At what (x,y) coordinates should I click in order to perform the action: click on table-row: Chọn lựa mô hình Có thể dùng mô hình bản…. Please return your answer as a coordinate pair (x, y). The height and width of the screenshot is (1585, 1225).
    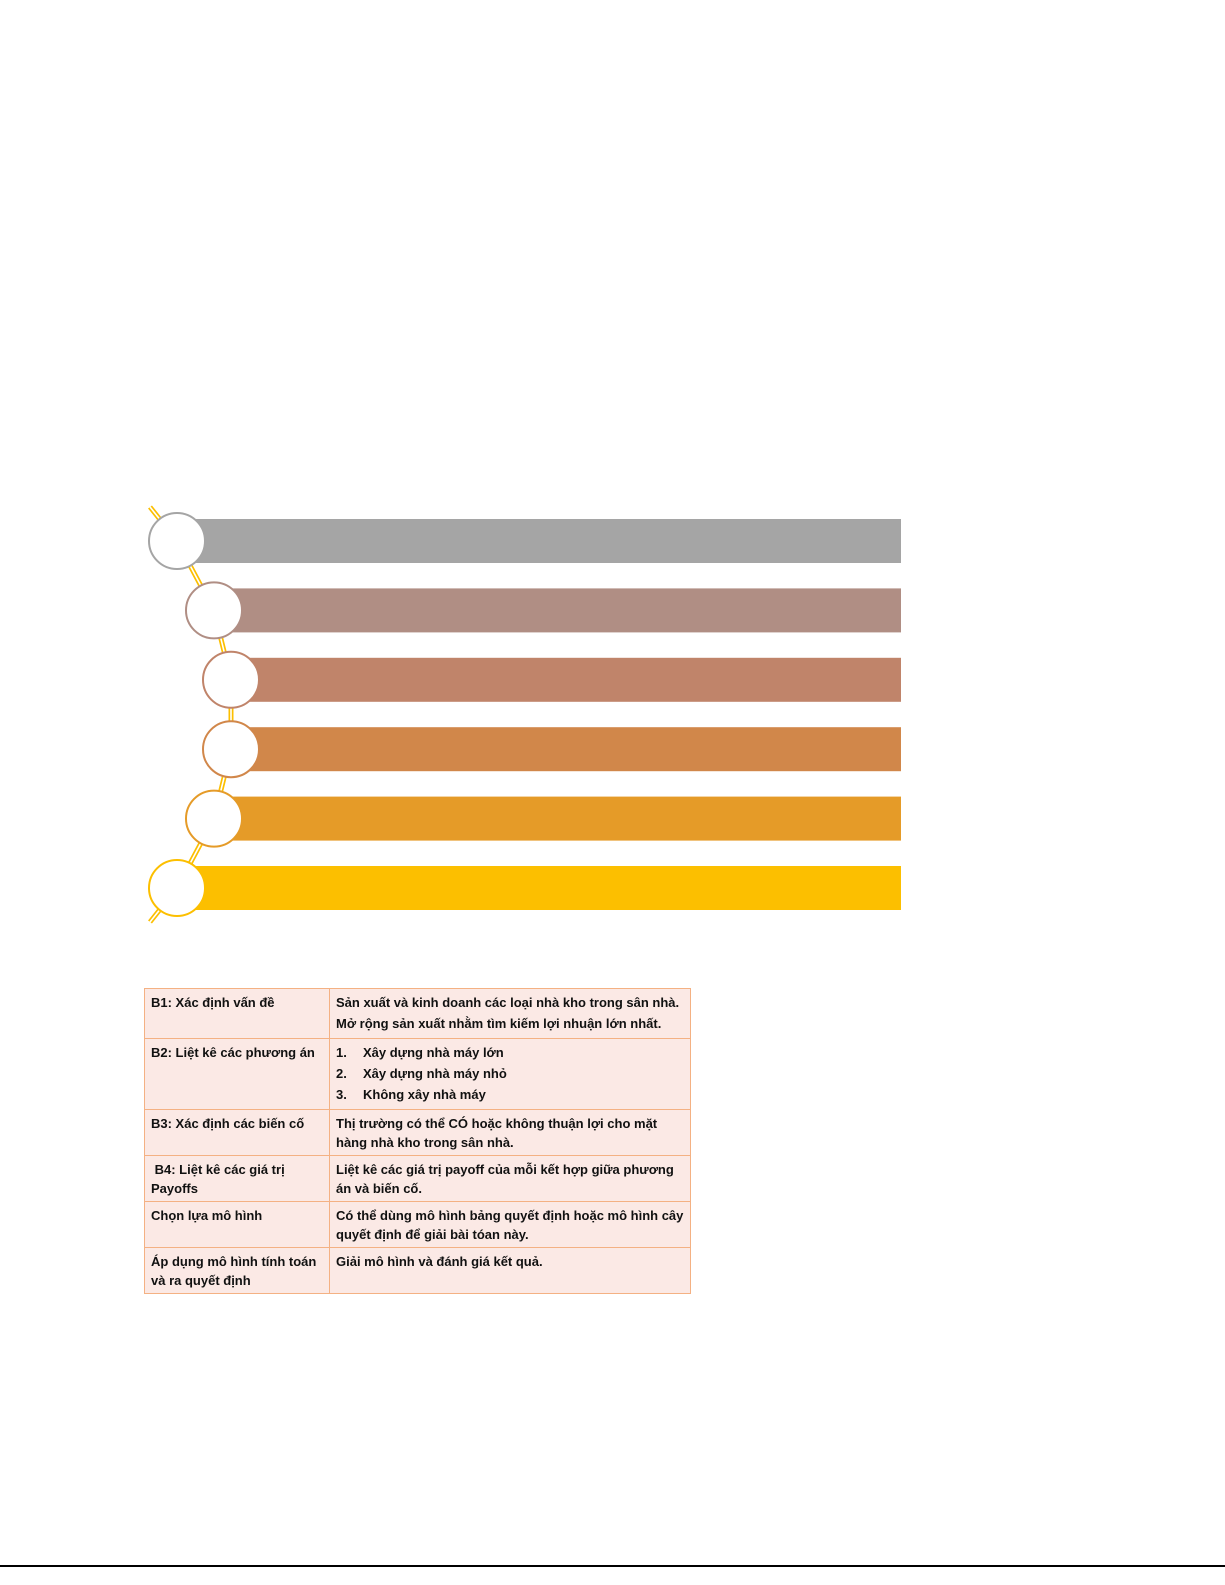
    Looking at the image, I should click on (417, 1224).